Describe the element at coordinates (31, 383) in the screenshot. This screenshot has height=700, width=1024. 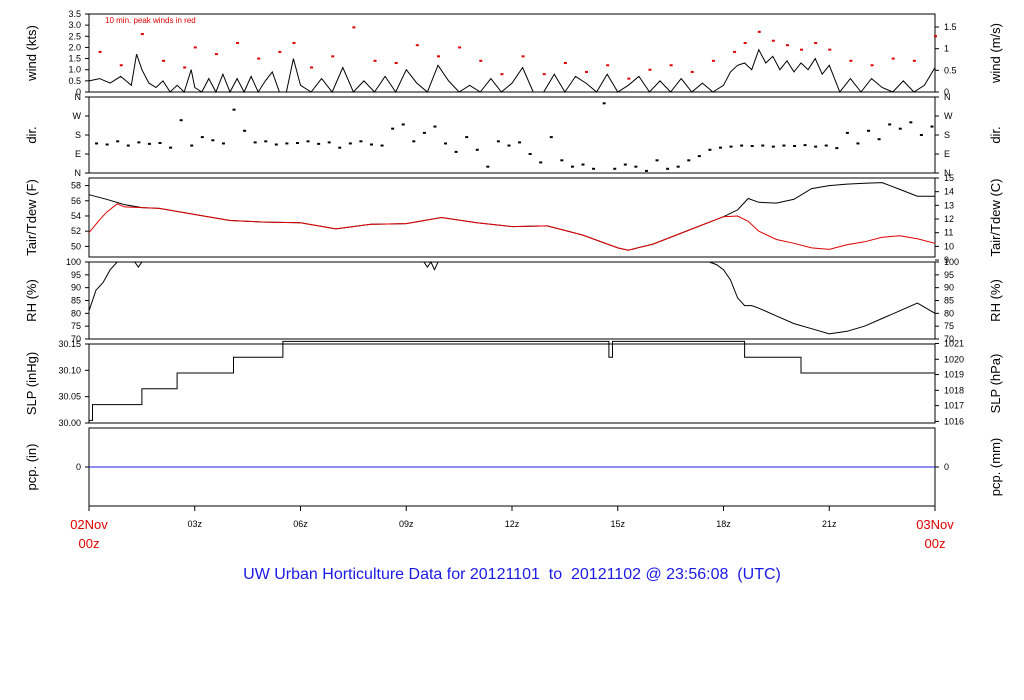
I see `slp-ylabel-left: SLP (inHg)` at that location.